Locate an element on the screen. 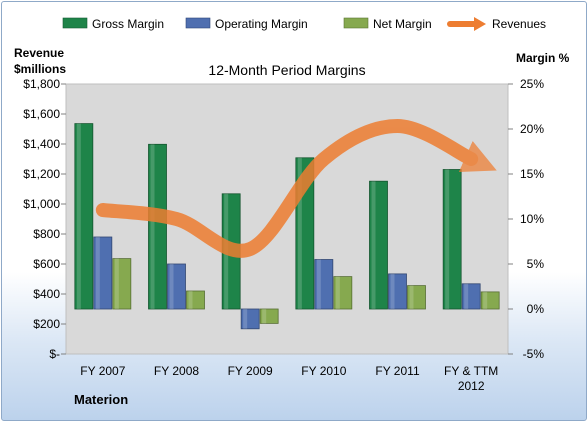  right-tick-label: 20% is located at coordinates (532, 129).